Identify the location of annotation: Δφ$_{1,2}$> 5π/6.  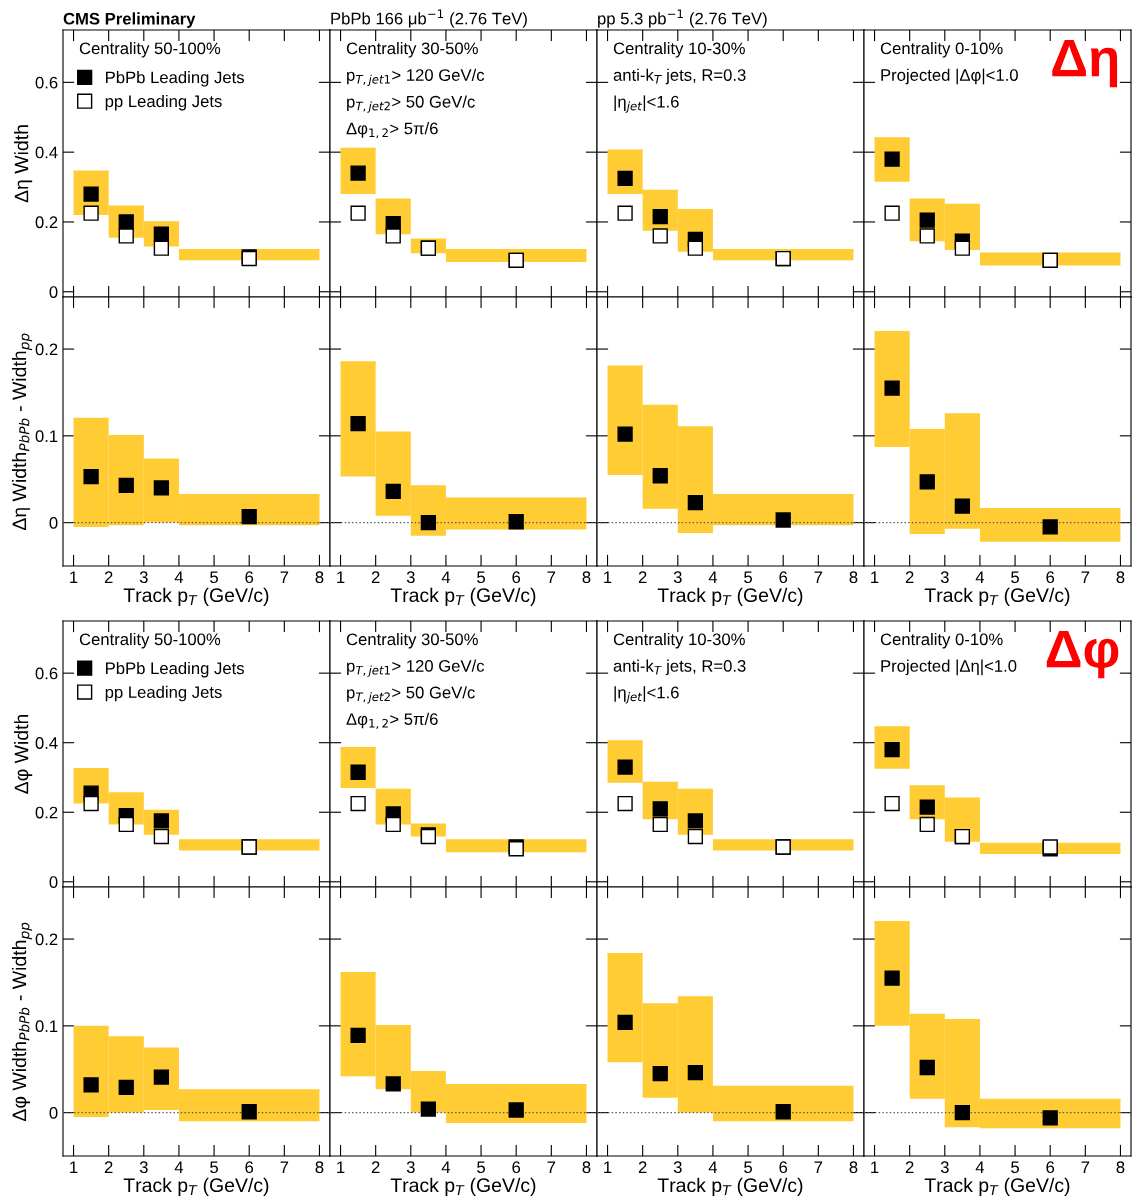
(392, 130).